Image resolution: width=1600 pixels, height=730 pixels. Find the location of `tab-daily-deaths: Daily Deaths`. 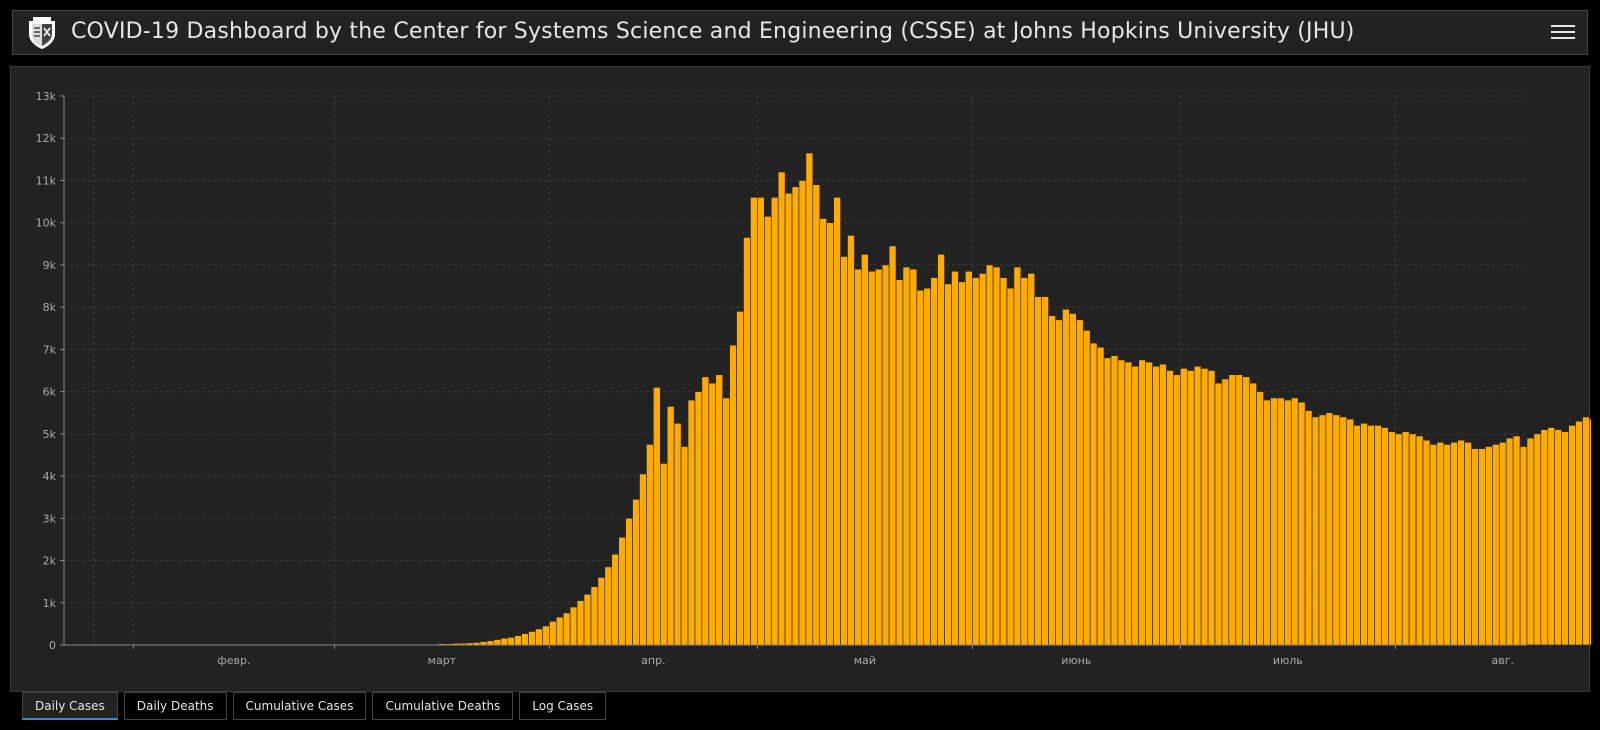

tab-daily-deaths: Daily Deaths is located at coordinates (175, 706).